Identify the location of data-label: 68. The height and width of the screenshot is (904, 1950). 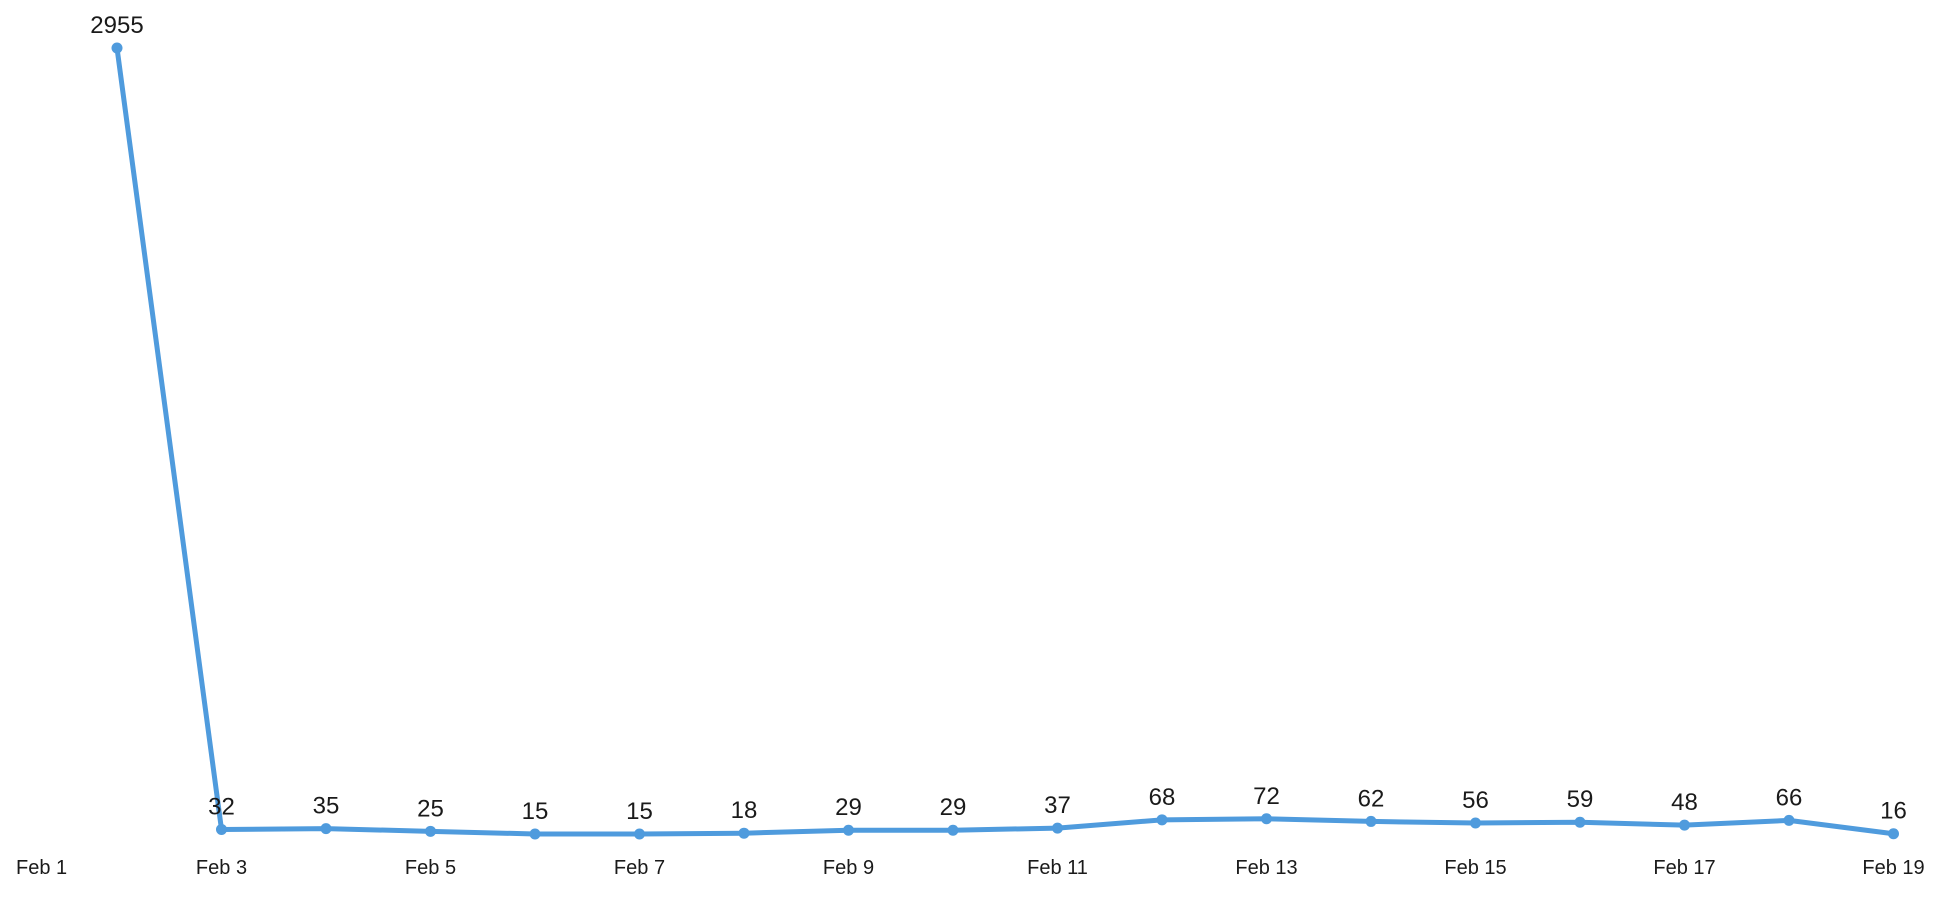
(1162, 797).